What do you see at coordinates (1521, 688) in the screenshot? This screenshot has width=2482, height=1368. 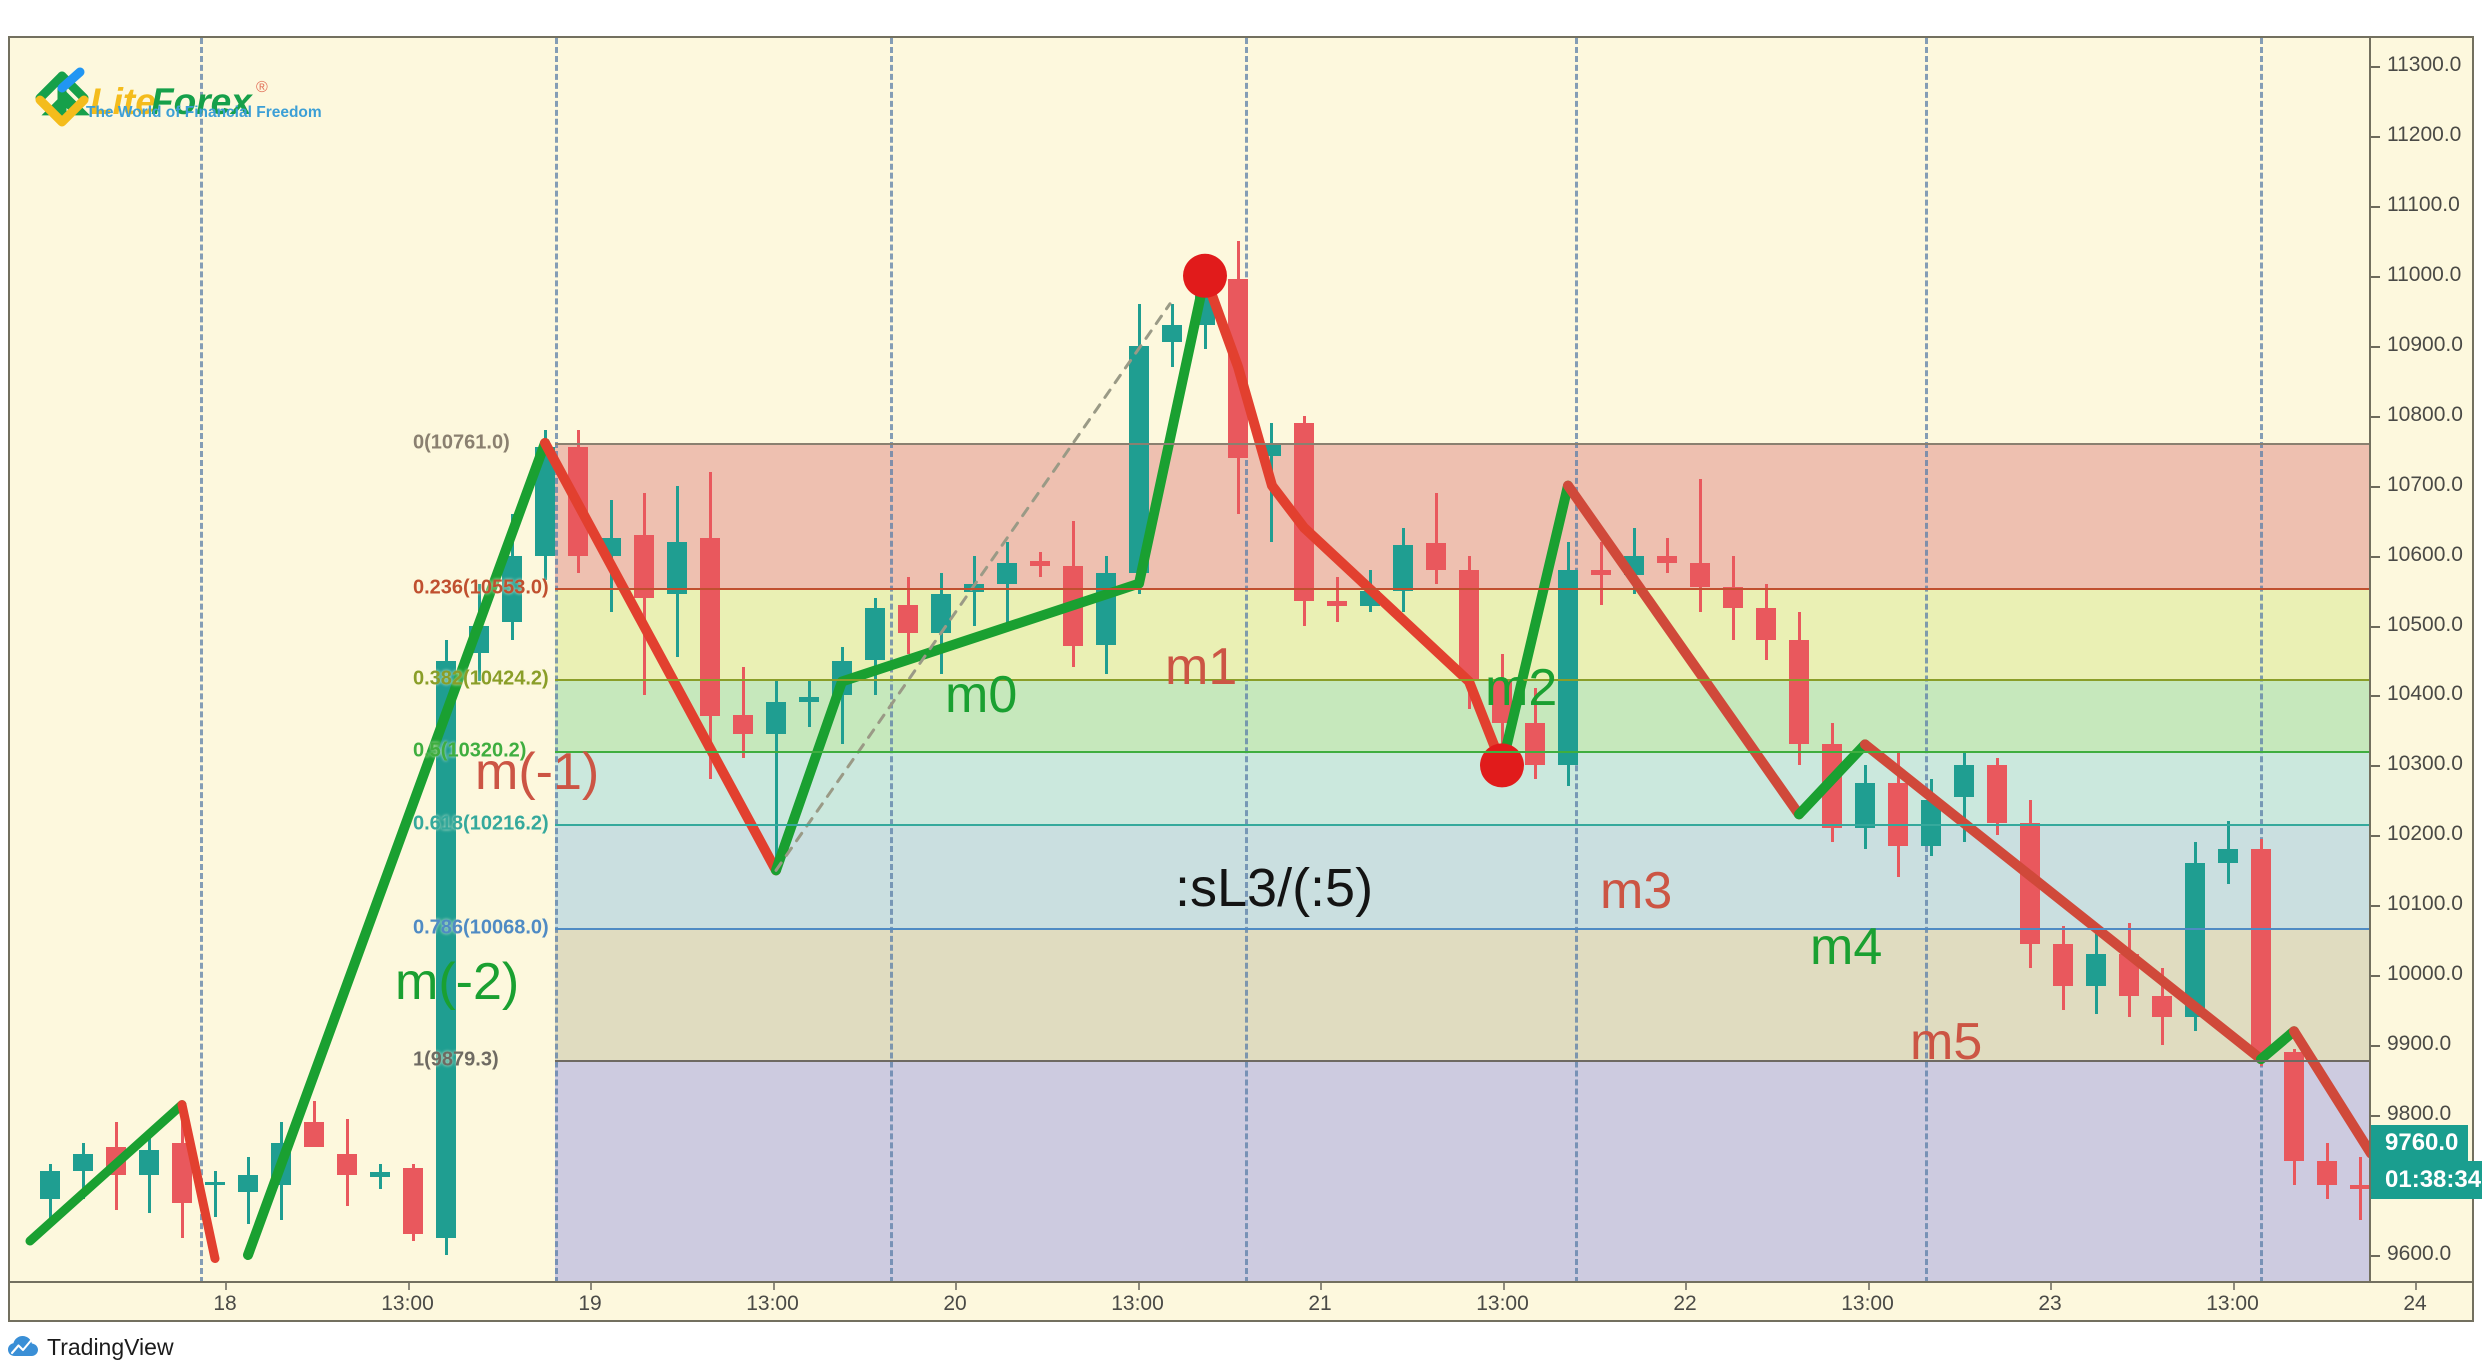 I see `swing-label-m2: m2` at bounding box center [1521, 688].